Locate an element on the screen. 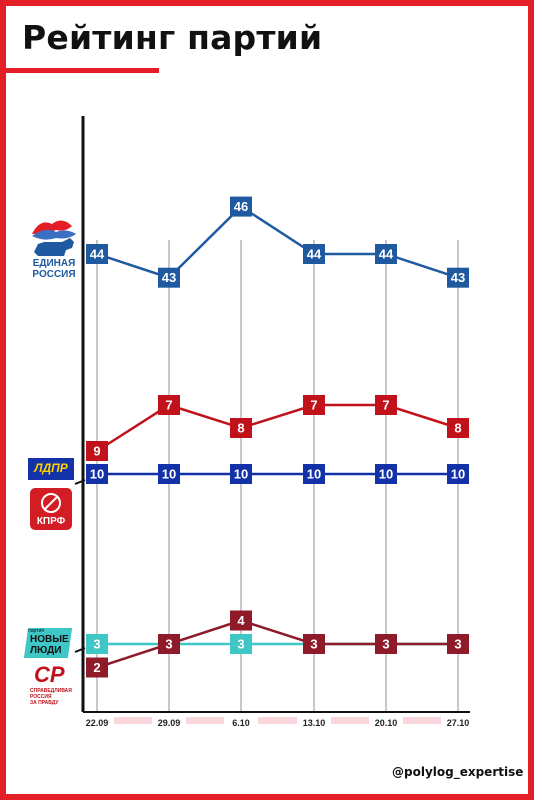  title-underline is located at coordinates (82, 70).